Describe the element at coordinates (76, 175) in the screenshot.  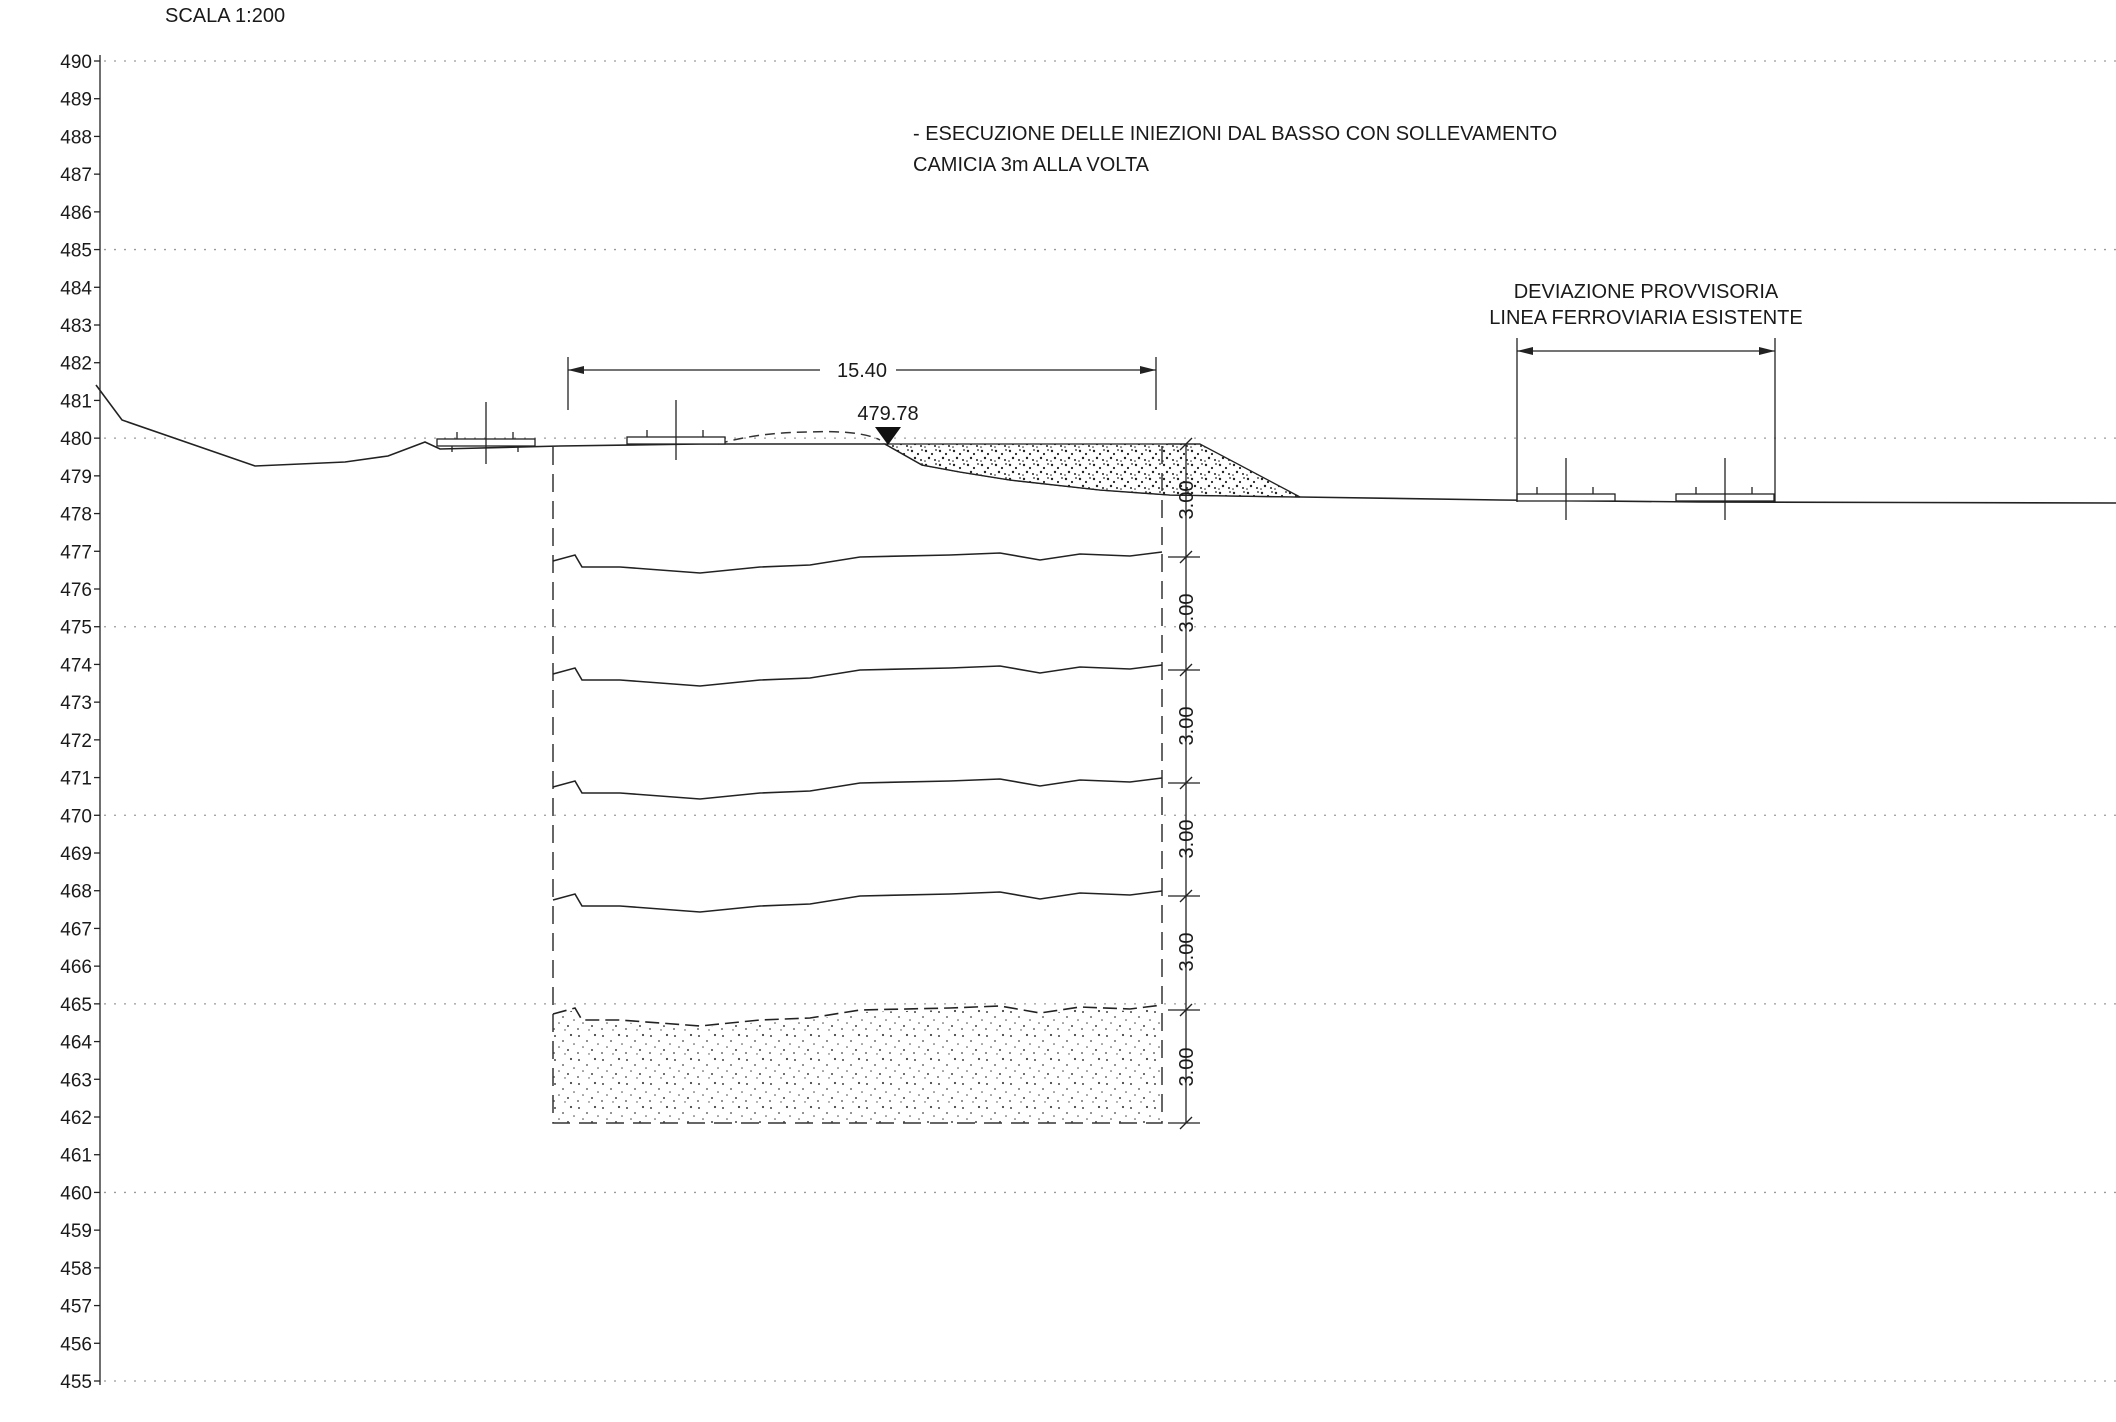
I see `y-tick-label: 487` at that location.